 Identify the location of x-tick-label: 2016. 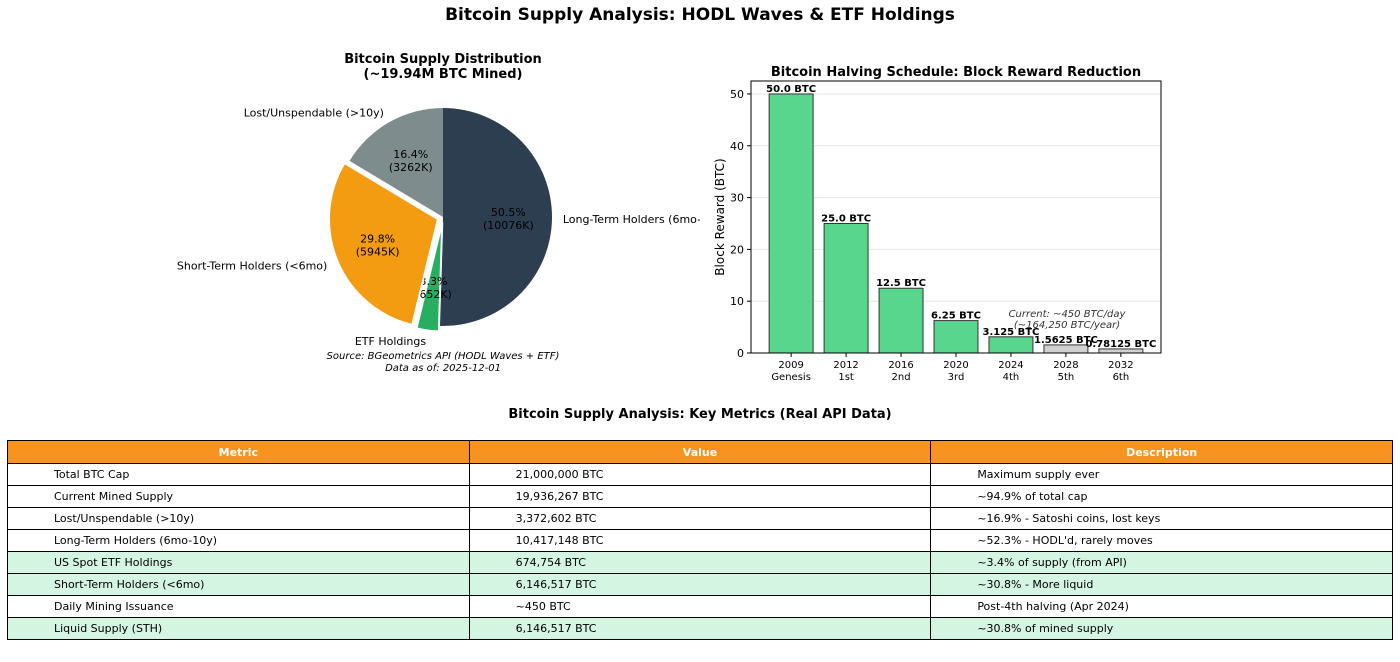
(900, 365).